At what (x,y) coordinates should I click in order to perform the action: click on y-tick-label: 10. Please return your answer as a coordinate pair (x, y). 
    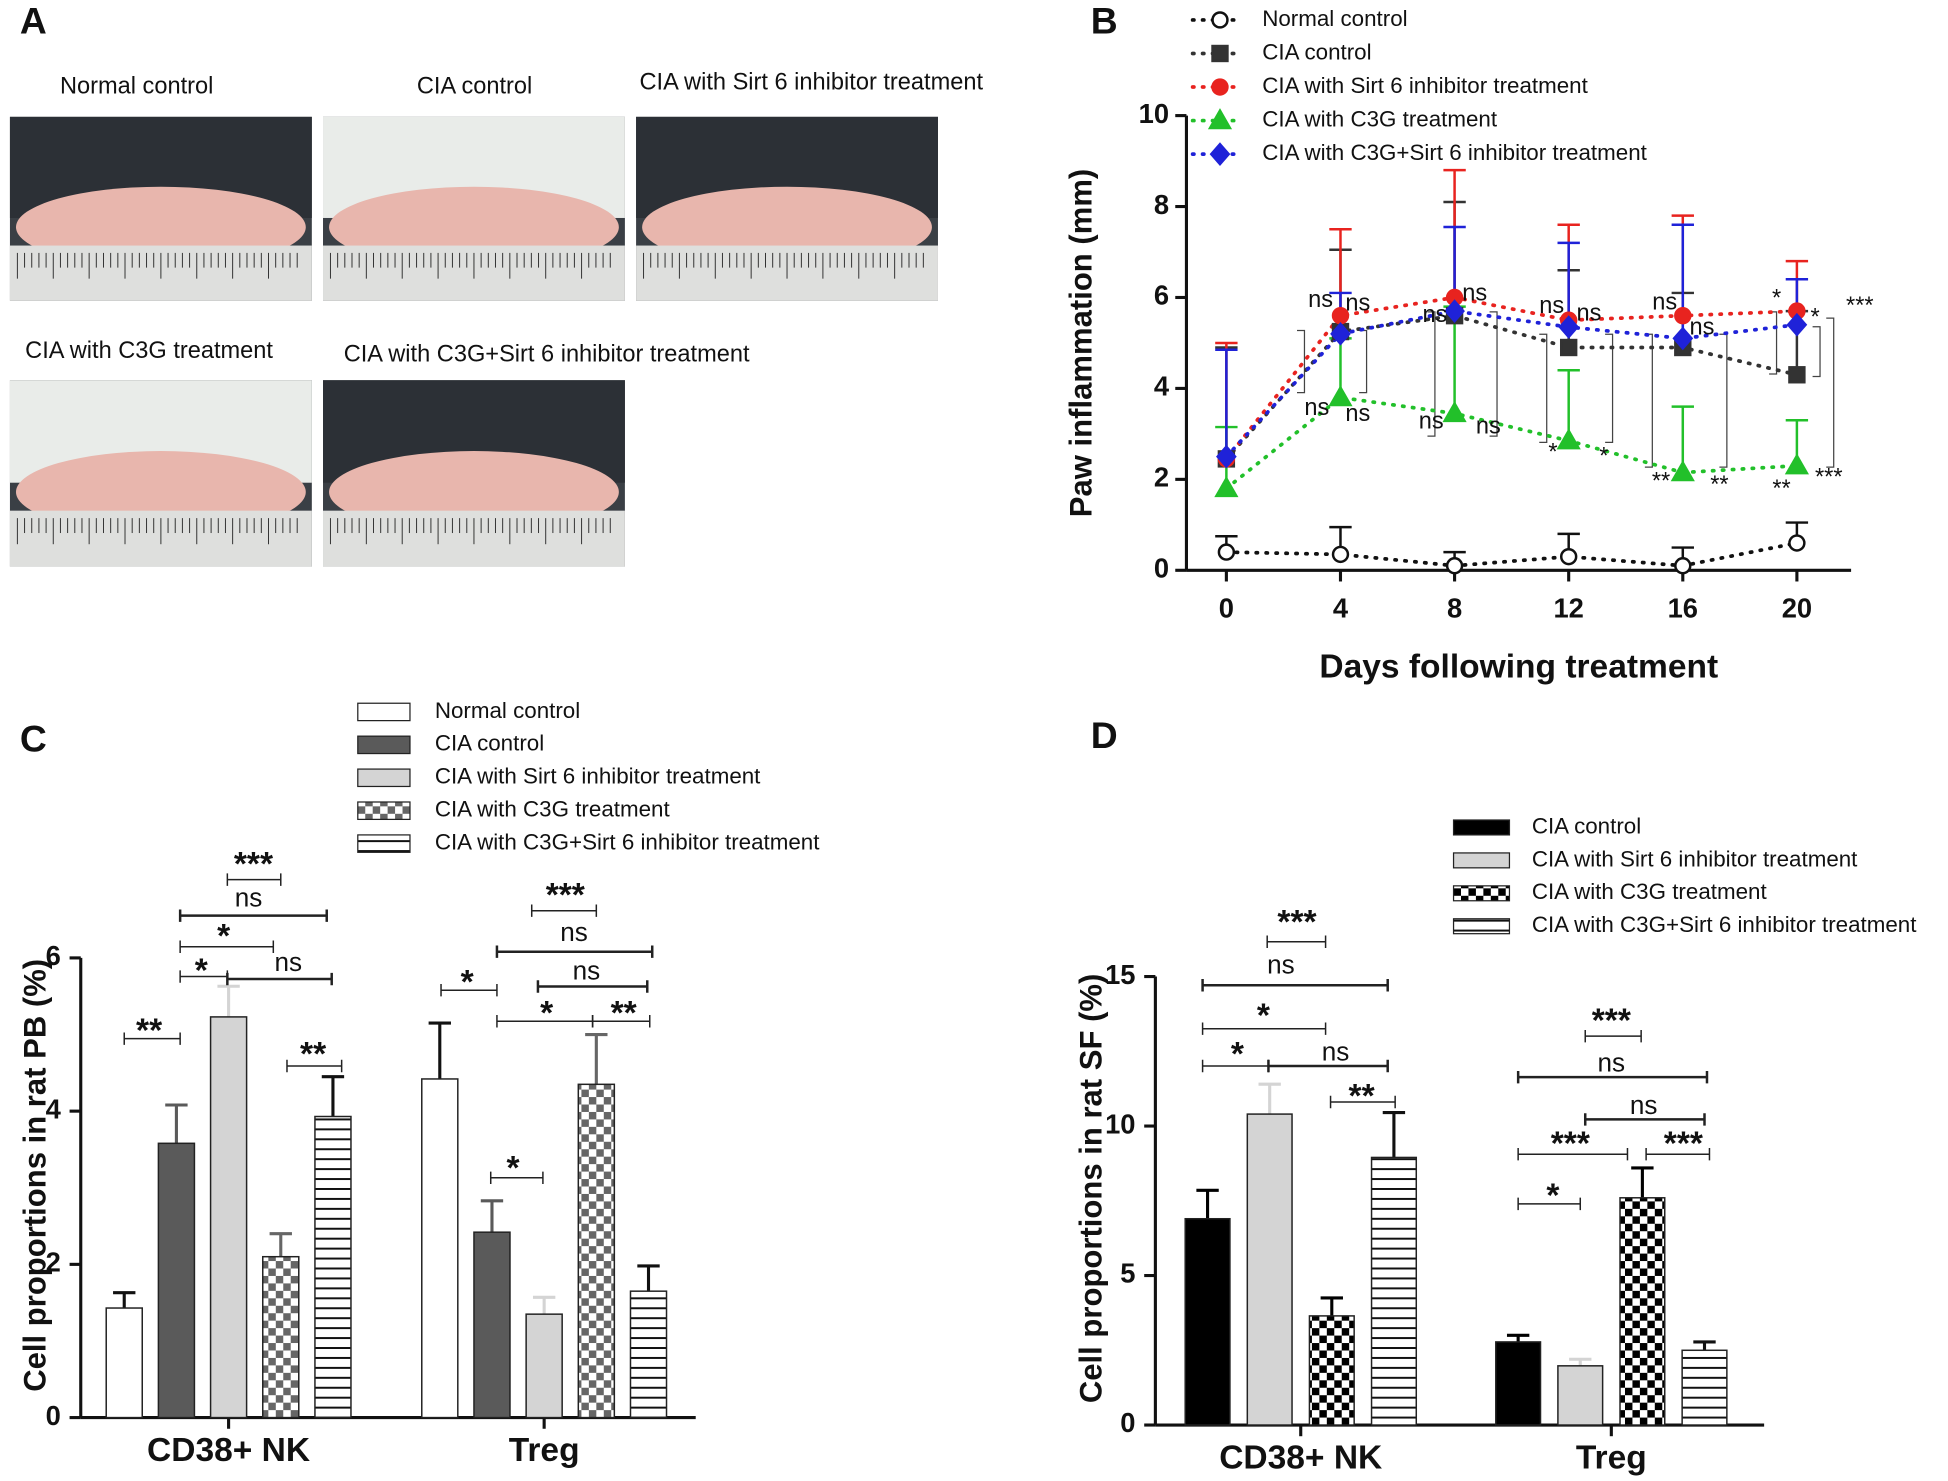
    Looking at the image, I should click on (1154, 113).